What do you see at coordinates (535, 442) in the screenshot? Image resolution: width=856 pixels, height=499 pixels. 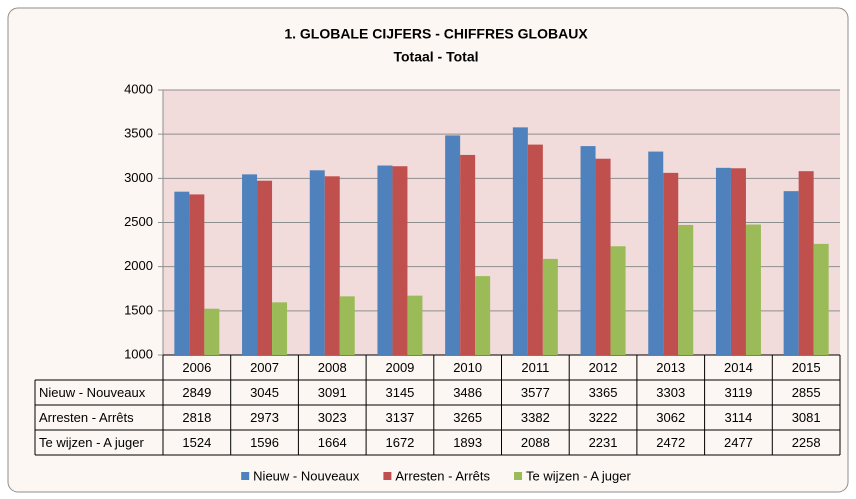 I see `table-cell: 2088` at bounding box center [535, 442].